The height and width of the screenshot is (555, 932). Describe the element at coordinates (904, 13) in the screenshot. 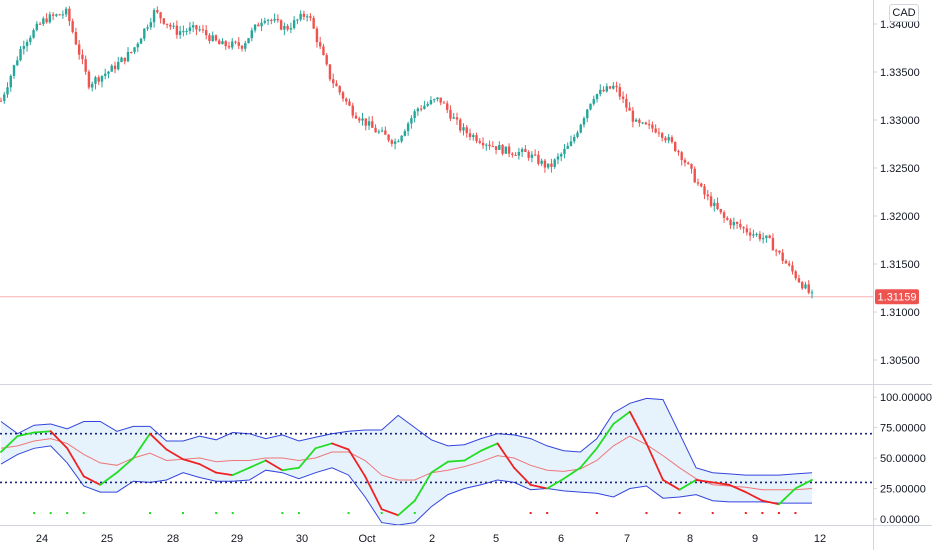

I see `currency-button: CAD` at that location.